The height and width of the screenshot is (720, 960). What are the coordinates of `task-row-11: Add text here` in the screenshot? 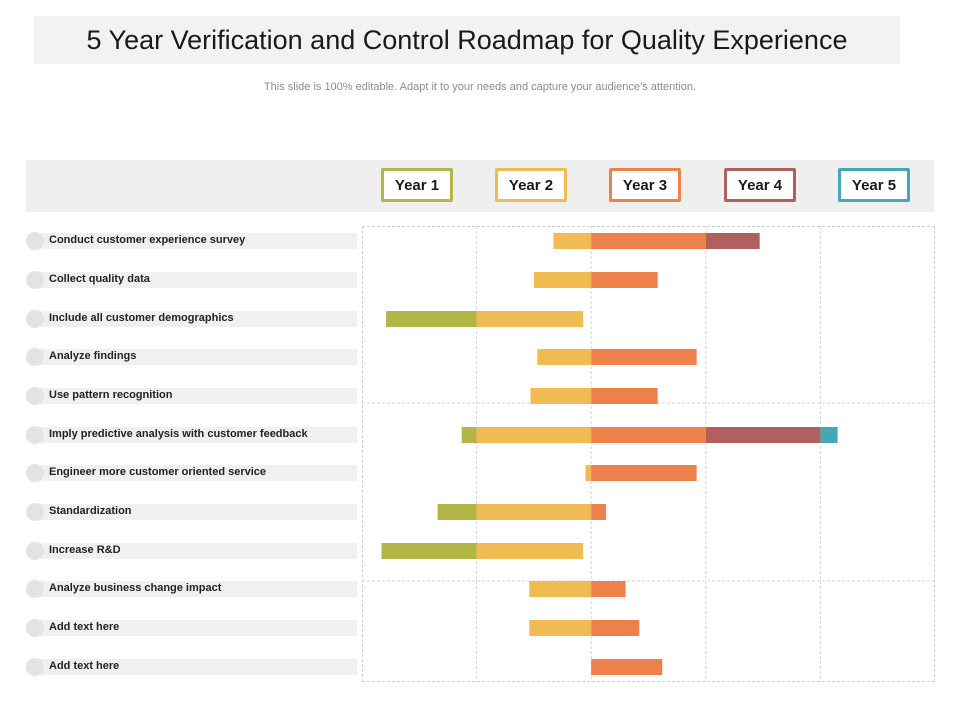 It's located at (192, 628).